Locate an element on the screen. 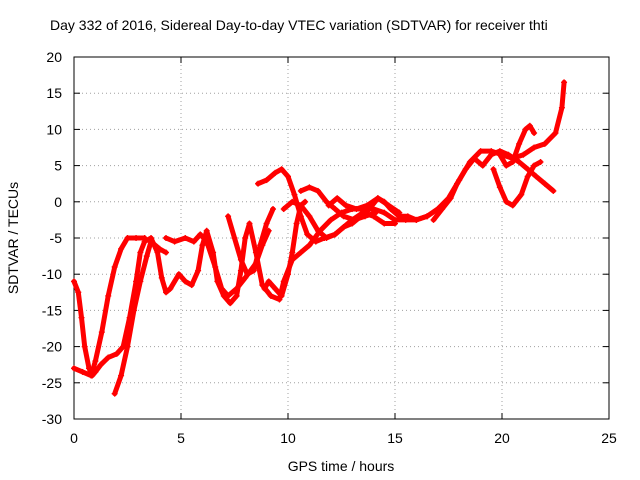  y-tick-label: 0 is located at coordinates (58, 202).